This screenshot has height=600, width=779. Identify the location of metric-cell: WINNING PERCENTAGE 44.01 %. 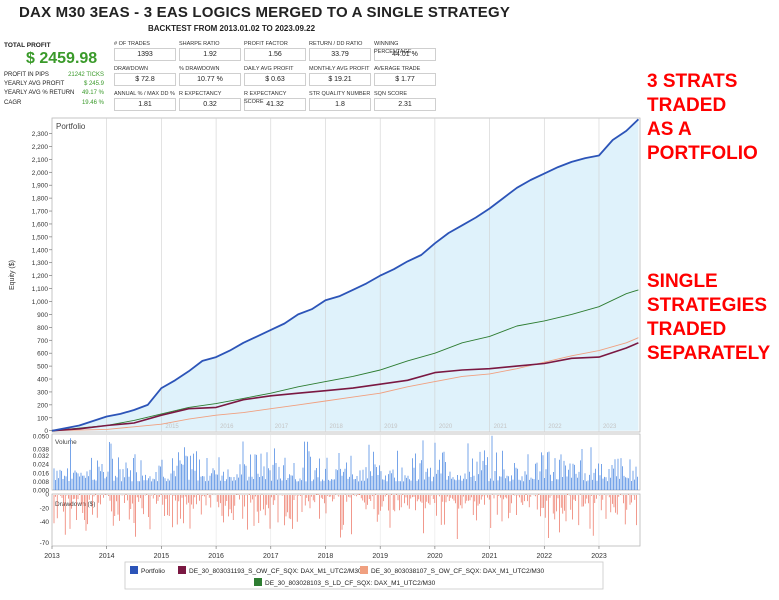
(405, 50).